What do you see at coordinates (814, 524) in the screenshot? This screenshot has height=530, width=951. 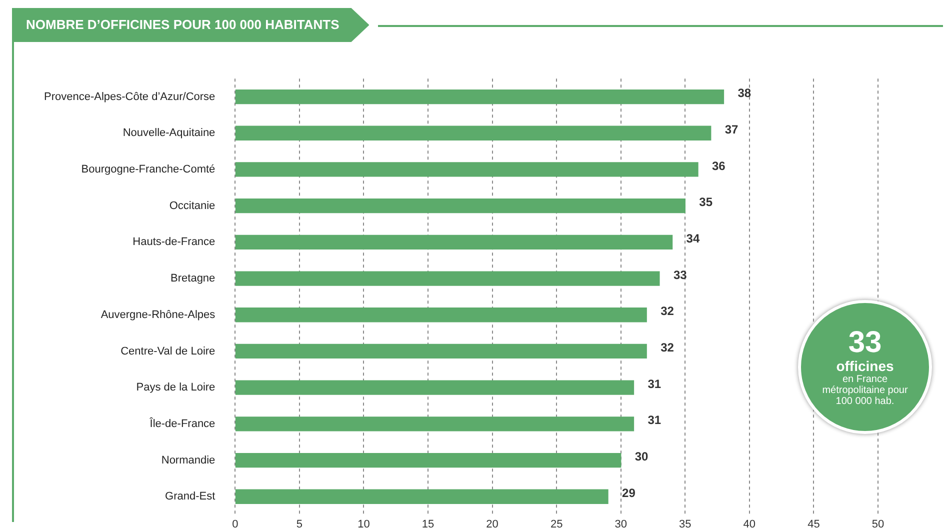 I see `x-tick-label: 45` at bounding box center [814, 524].